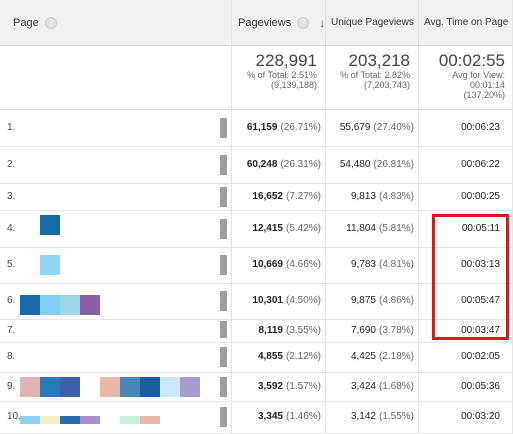 The image size is (513, 434). Describe the element at coordinates (480, 416) in the screenshot. I see `avg-time-value: 00:03:20` at that location.